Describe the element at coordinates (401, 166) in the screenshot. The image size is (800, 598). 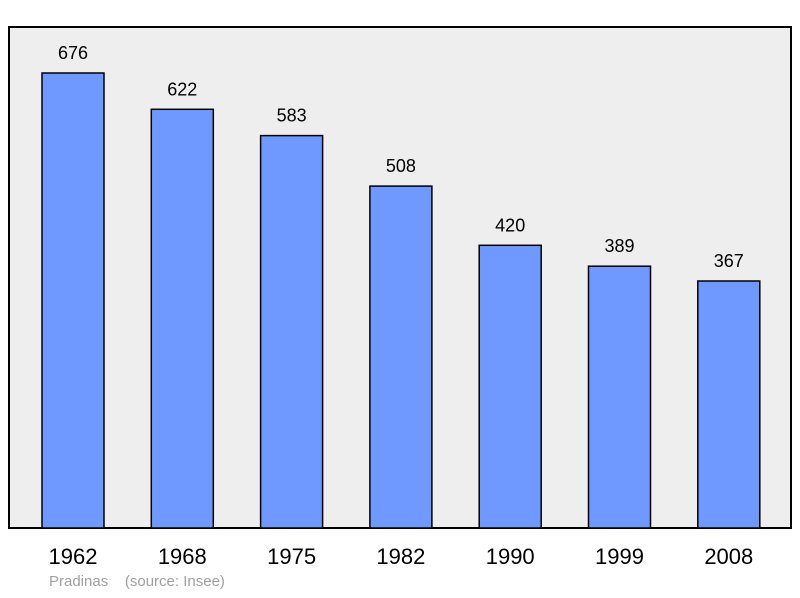
I see `value-label-1982: 508` at that location.